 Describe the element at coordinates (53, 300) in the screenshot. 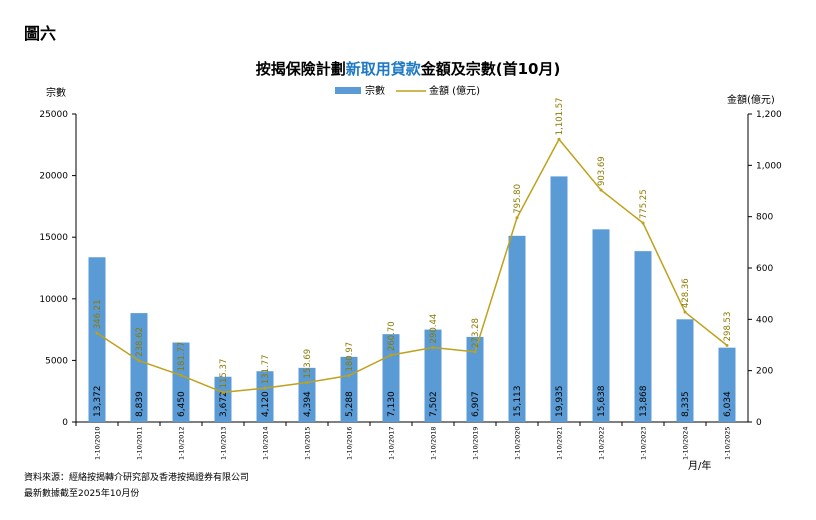

I see `y-left-tick-label: 10000` at that location.